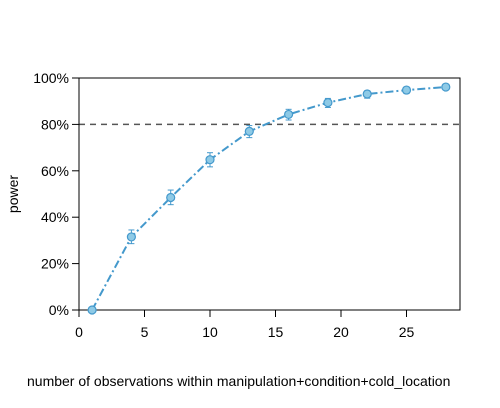 This screenshot has height=408, width=500. I want to click on x-tick-label: 0, so click(79, 332).